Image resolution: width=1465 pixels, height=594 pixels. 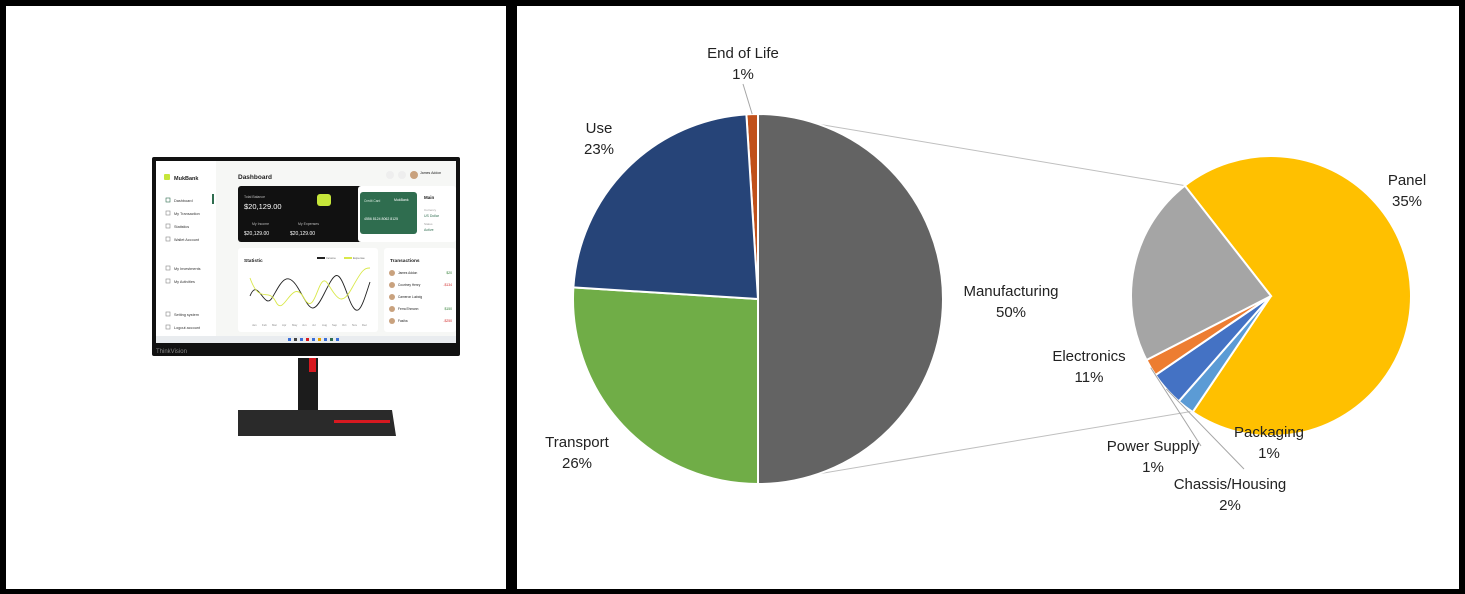 What do you see at coordinates (747, 99) in the screenshot?
I see `leader-end-of-life` at bounding box center [747, 99].